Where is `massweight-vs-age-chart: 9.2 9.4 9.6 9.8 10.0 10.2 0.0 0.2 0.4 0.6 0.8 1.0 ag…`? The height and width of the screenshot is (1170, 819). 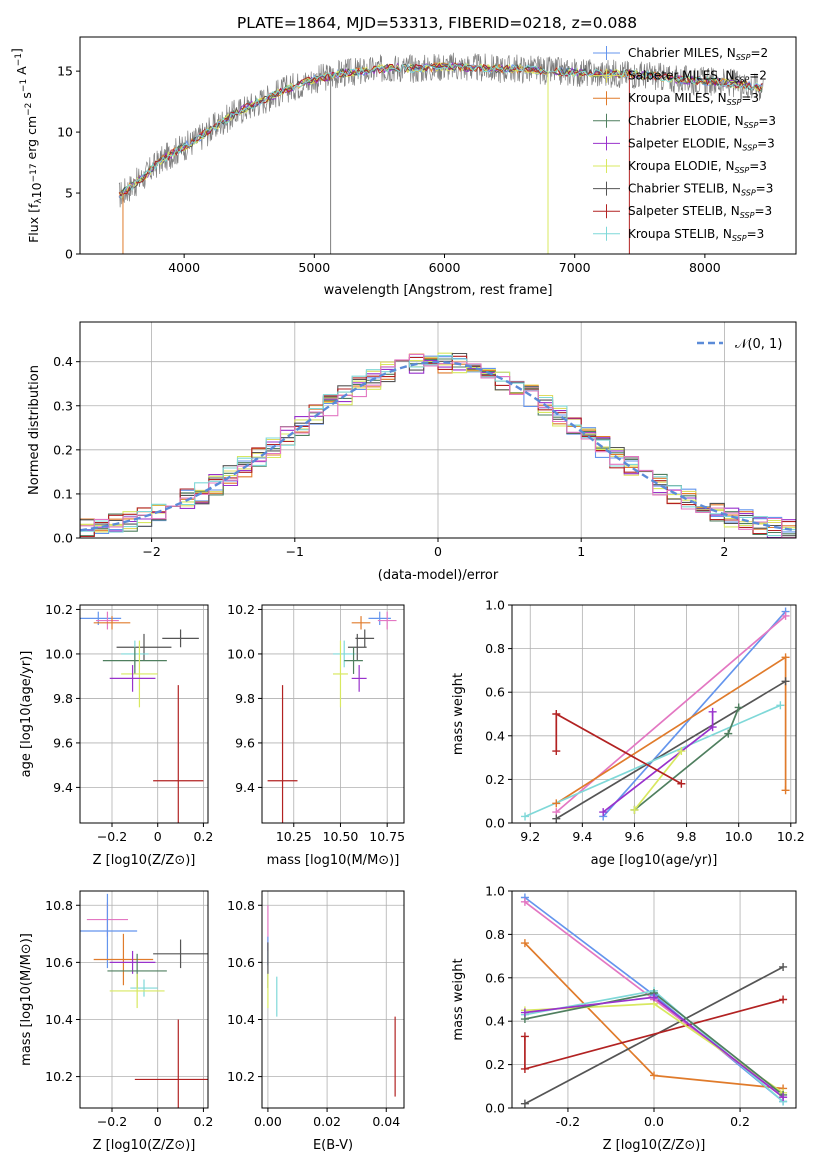 massweight-vs-age-chart: 9.2 9.4 9.6 9.8 10.0 10.2 0.0 0.2 0.4 0.6 0.8 1.0 ag… is located at coordinates (628, 733).